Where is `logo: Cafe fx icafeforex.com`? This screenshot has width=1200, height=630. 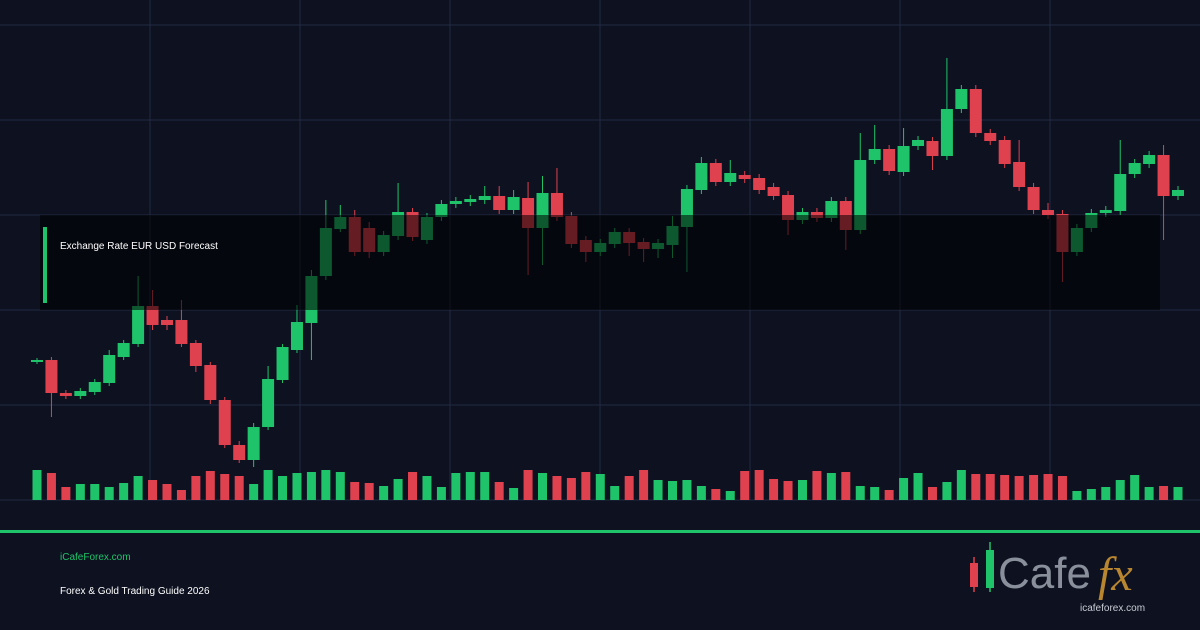 logo: Cafe fx icafeforex.com is located at coordinates (1057, 578).